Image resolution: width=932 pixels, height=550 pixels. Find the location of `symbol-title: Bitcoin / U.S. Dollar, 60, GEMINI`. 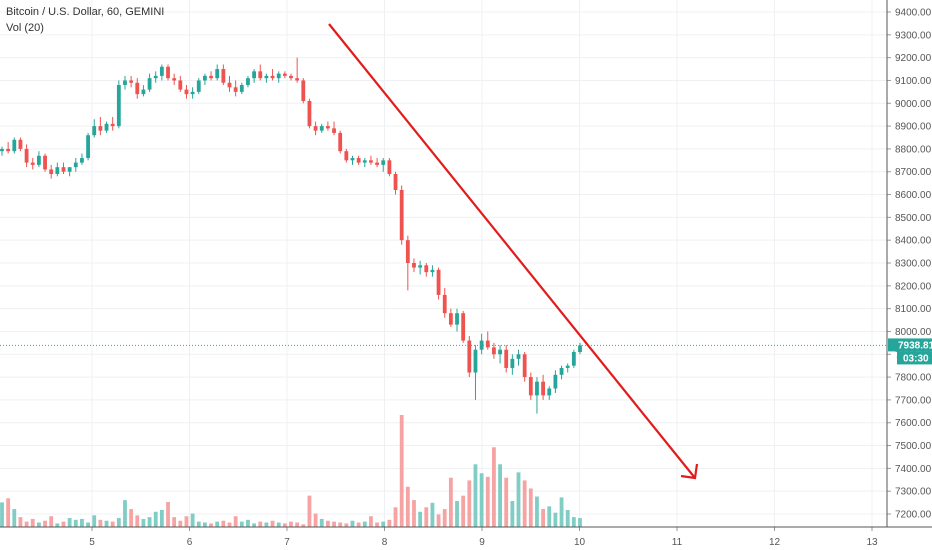

symbol-title: Bitcoin / U.S. Dollar, 60, GEMINI is located at coordinates (85, 12).